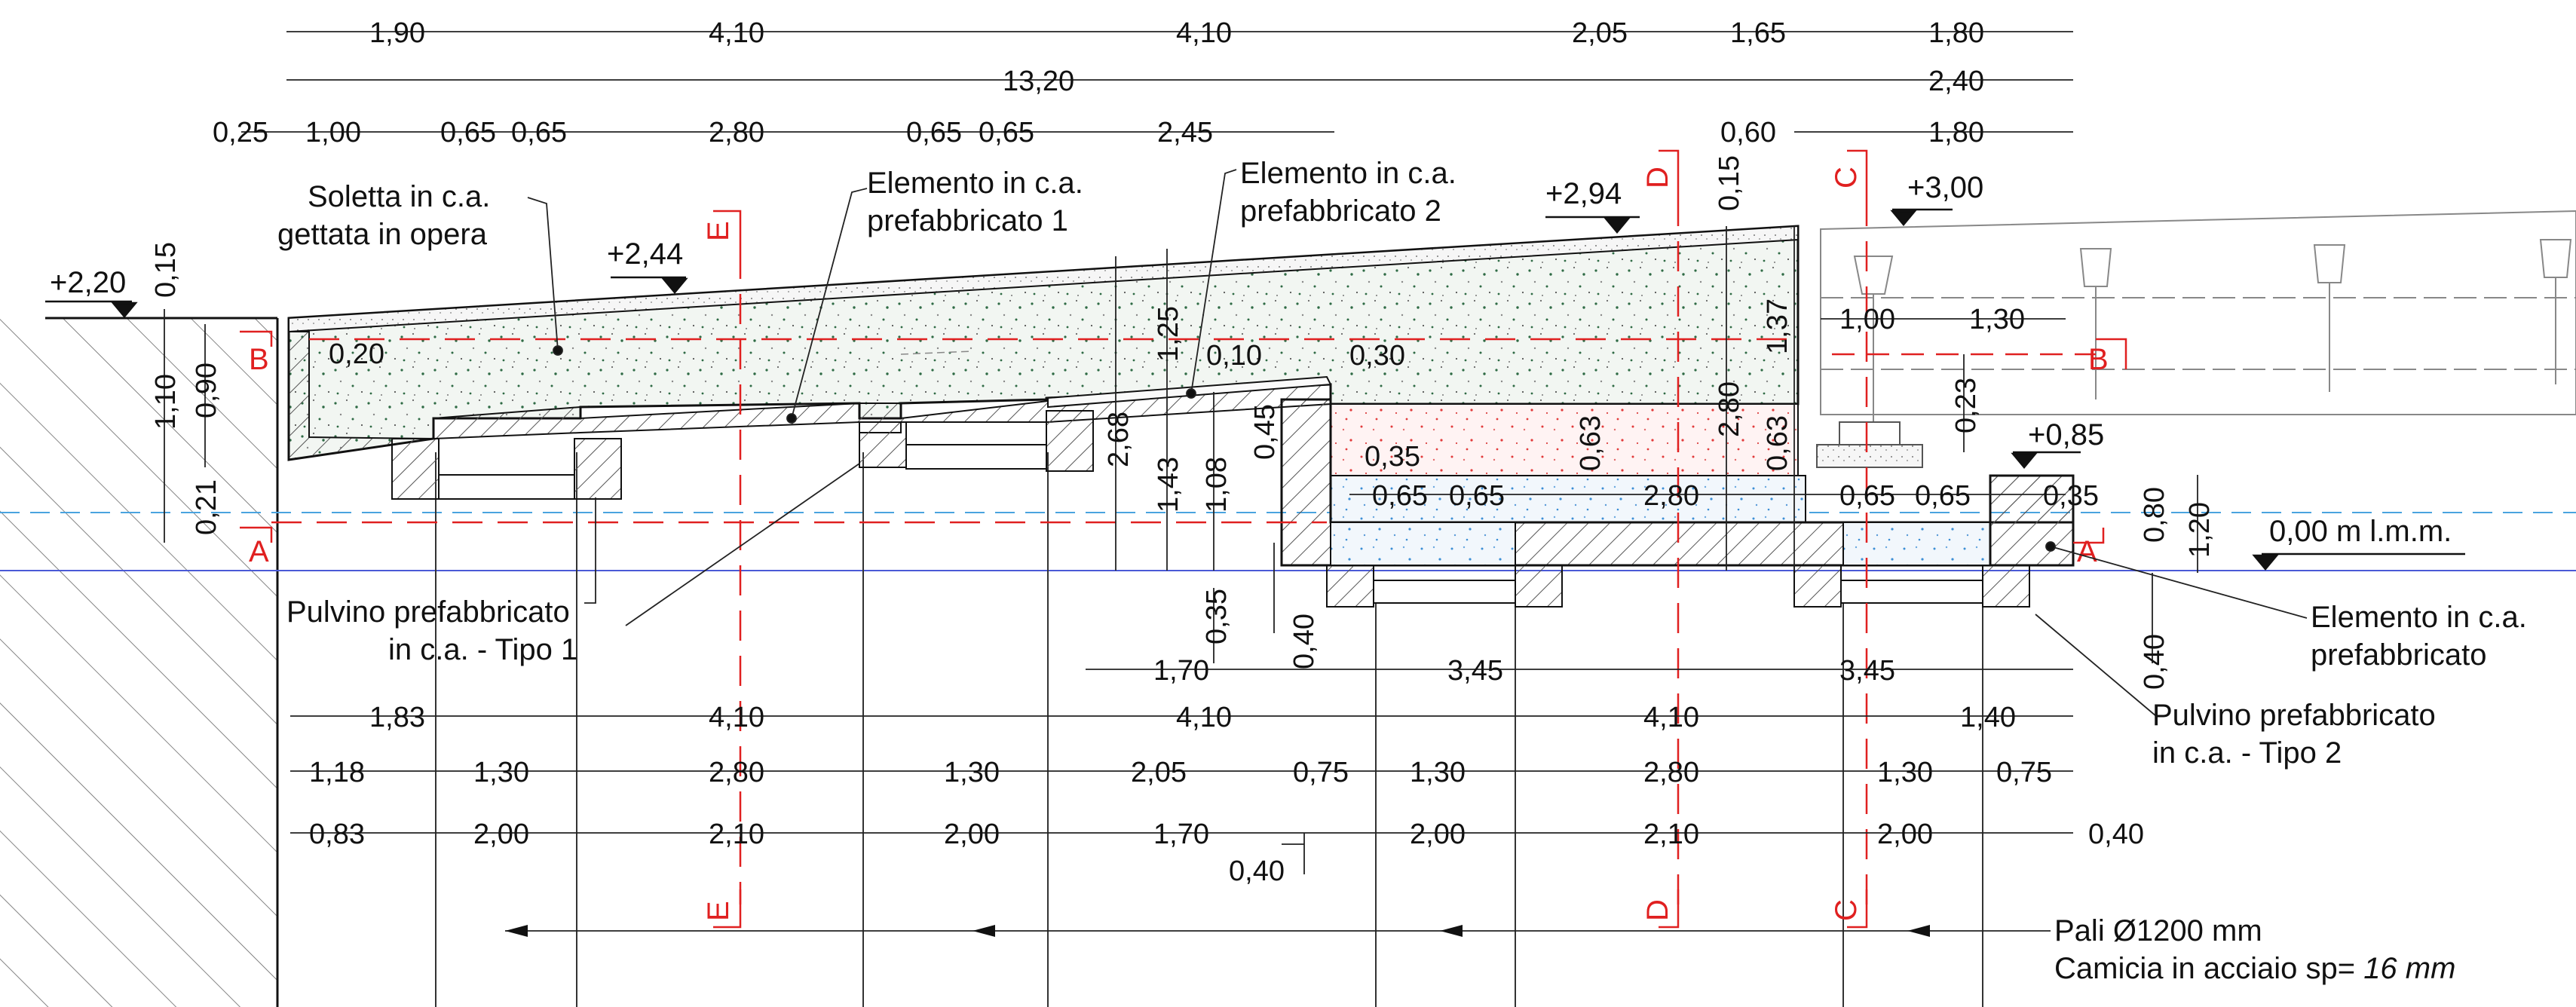 Image resolution: width=2576 pixels, height=1007 pixels. Describe the element at coordinates (1956, 132) in the screenshot. I see `dim-r3-9: 1,80` at that location.